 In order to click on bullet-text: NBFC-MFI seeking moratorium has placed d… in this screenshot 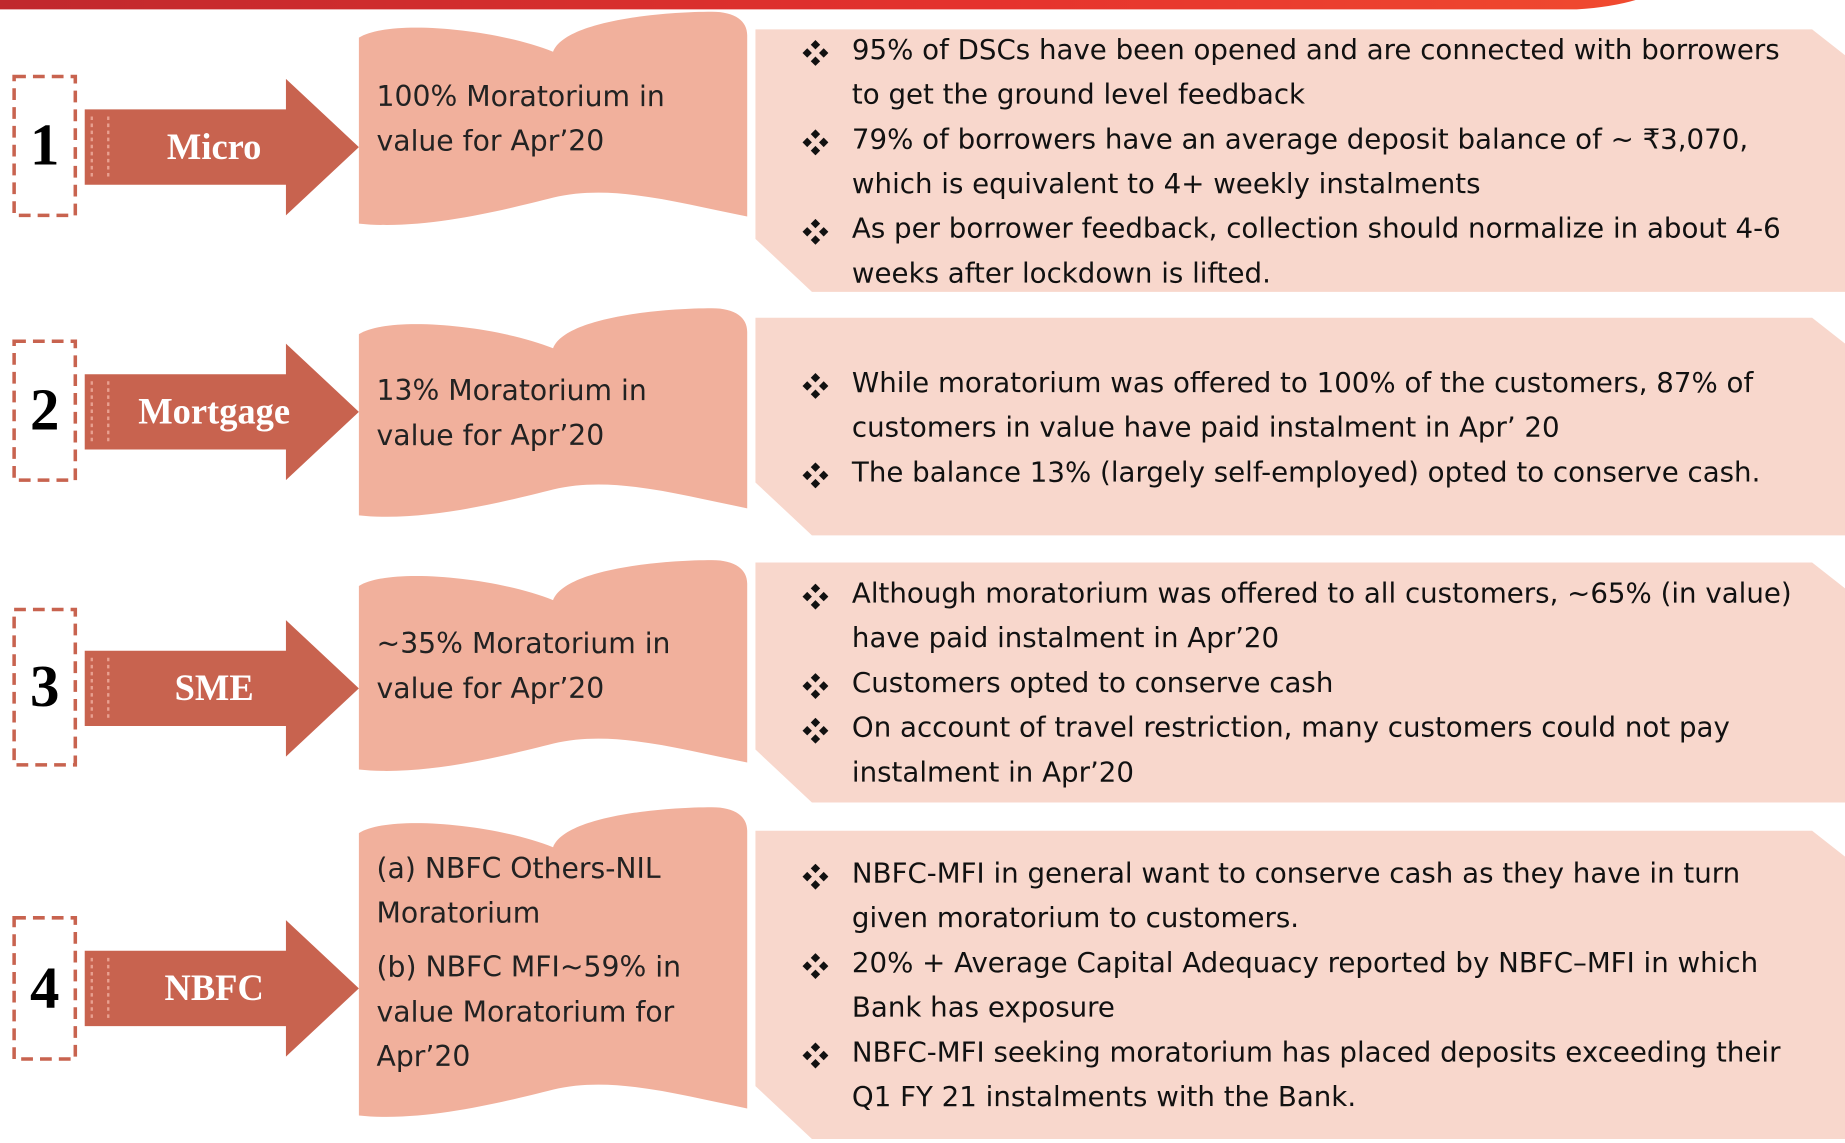, I will do `click(1316, 1074)`.